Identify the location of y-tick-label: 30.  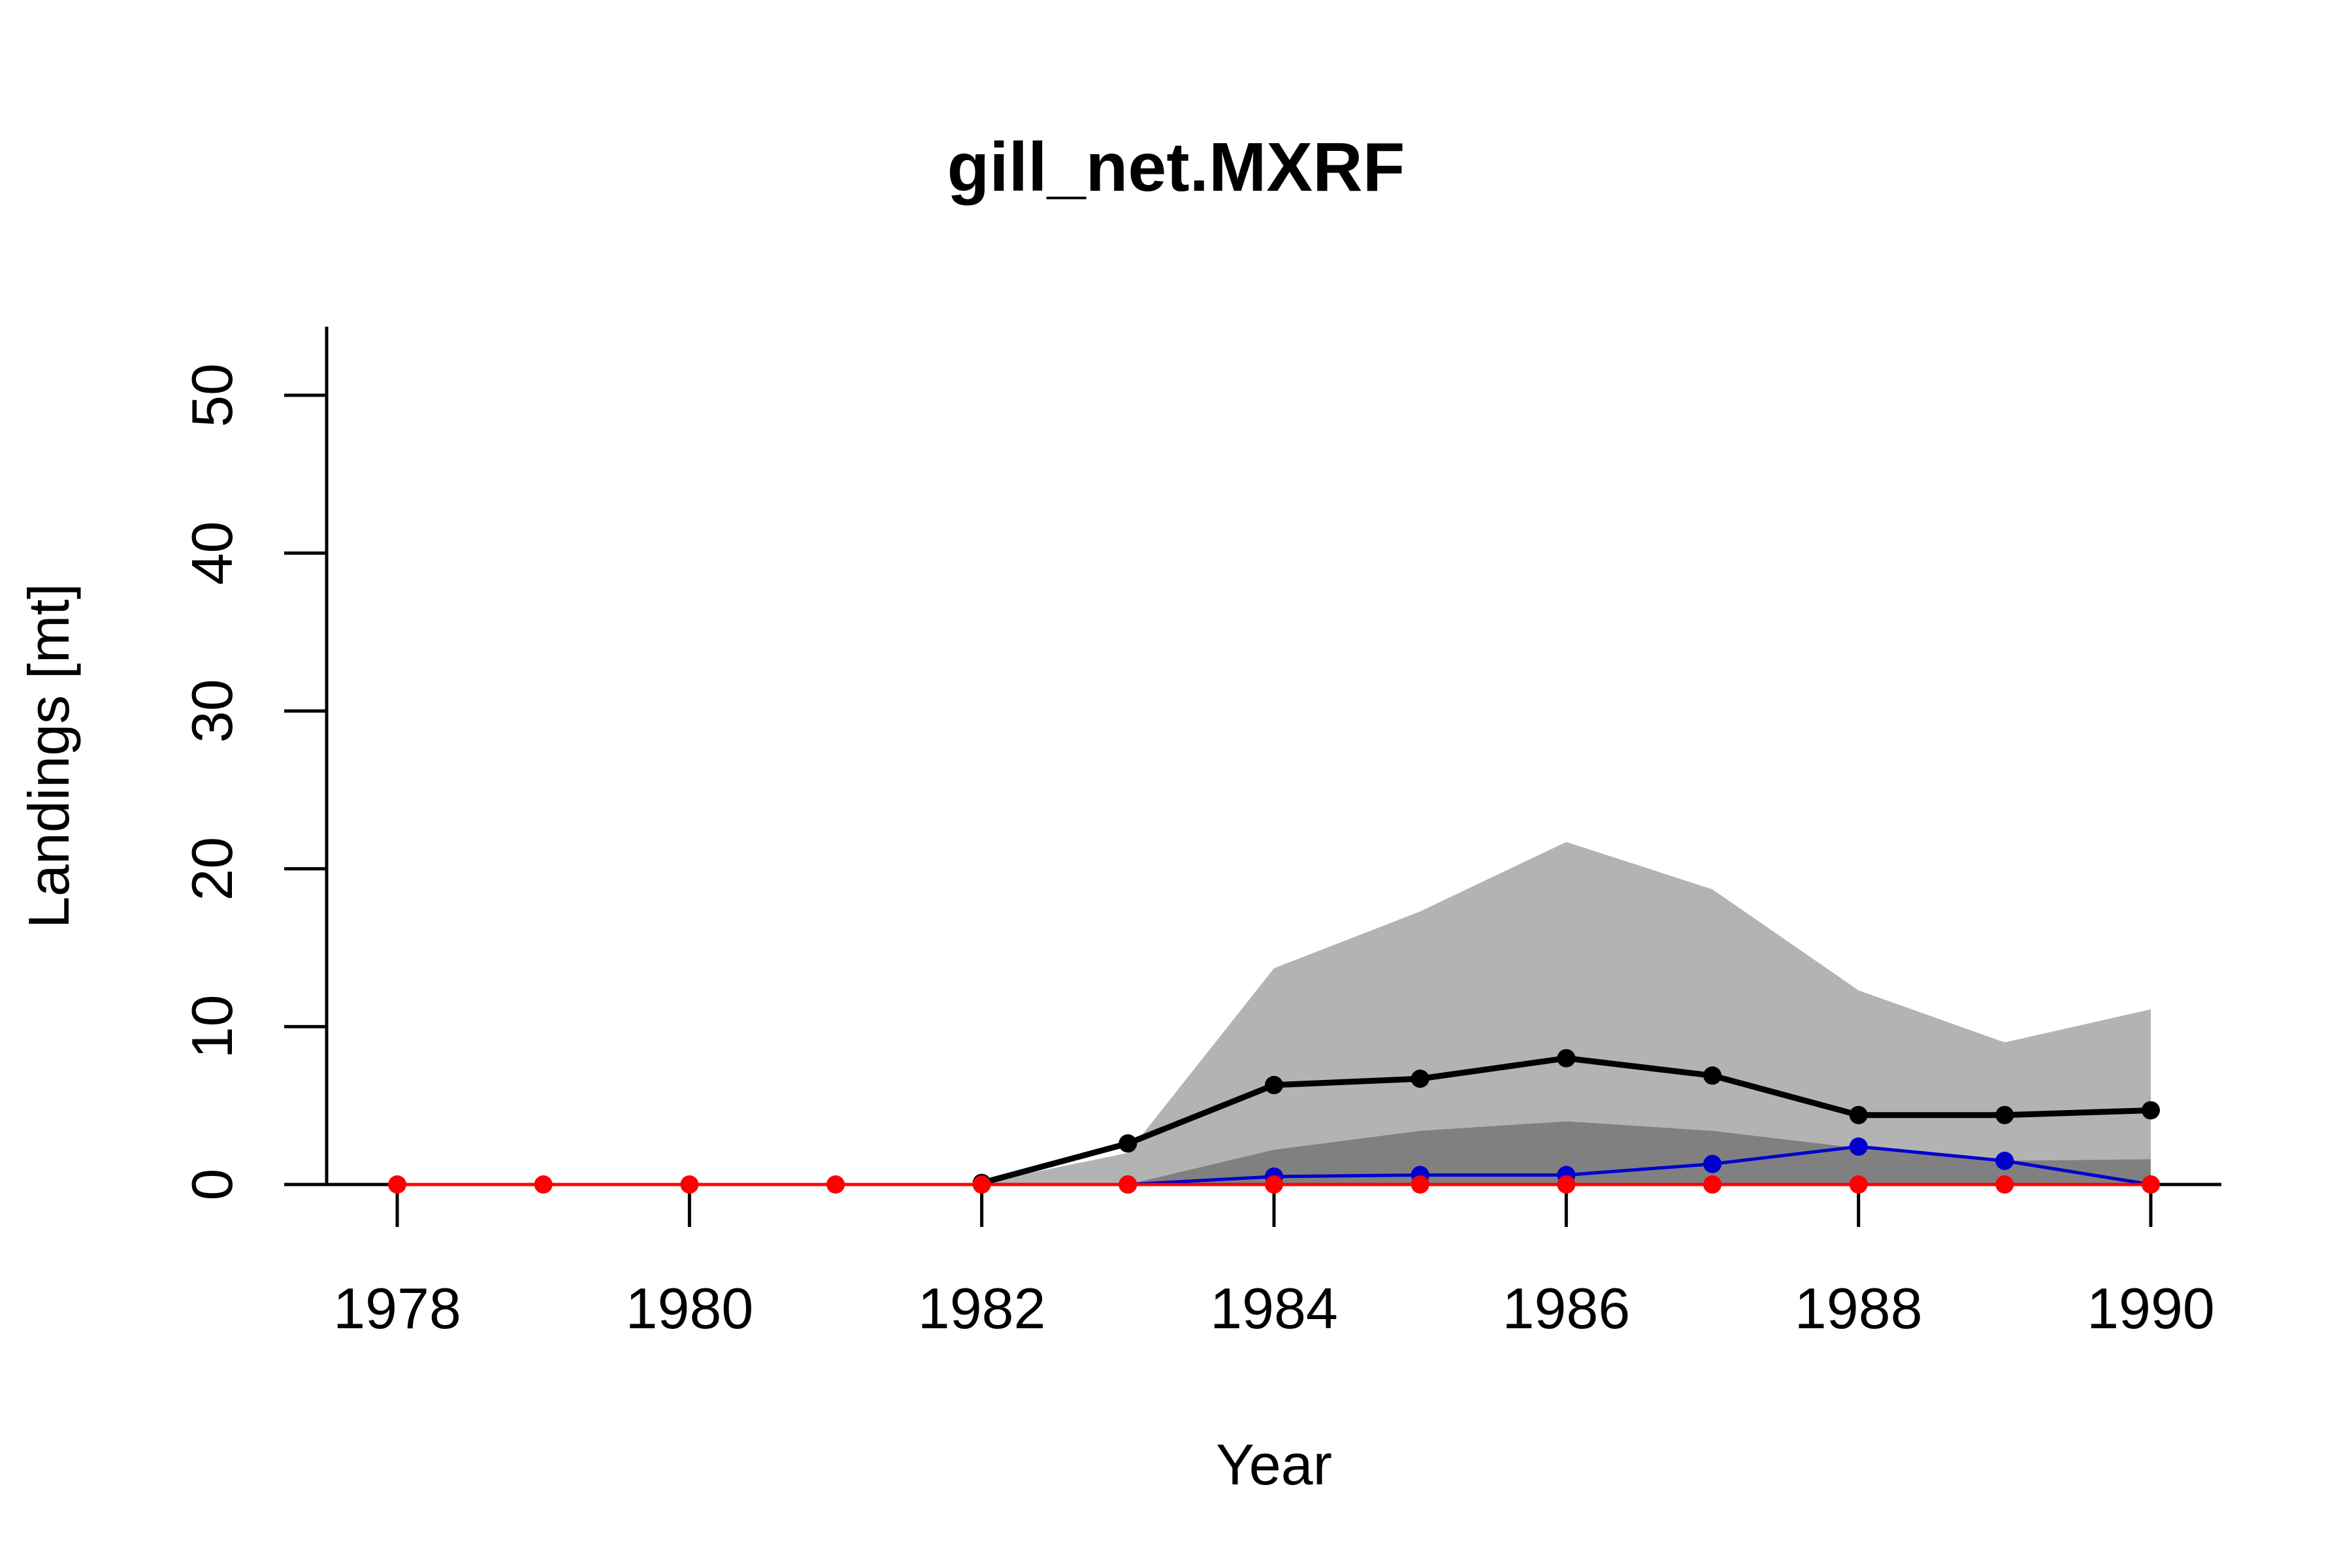
(212, 711).